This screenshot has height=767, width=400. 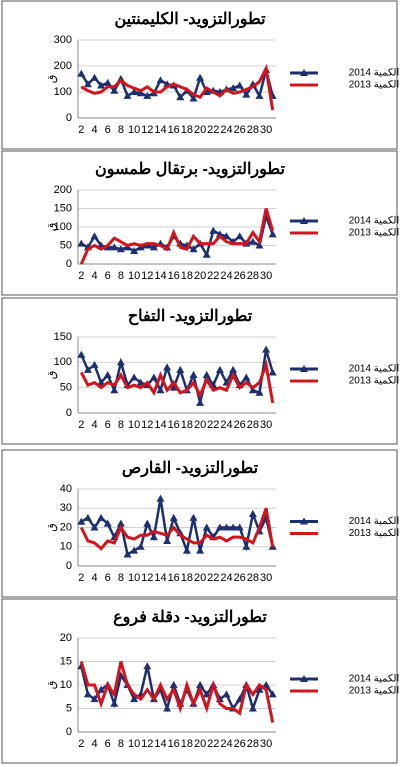 I want to click on y-tick-label: 100, so click(x=63, y=227).